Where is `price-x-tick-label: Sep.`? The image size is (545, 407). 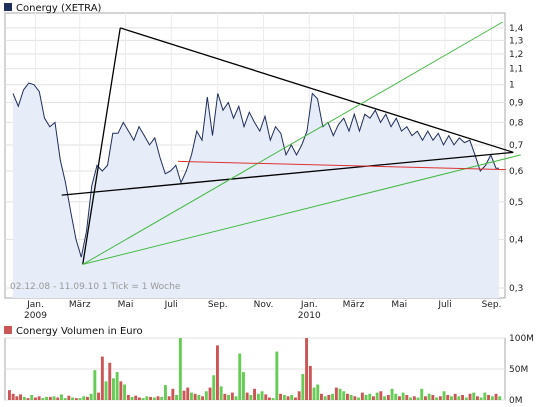
price-x-tick-label: Sep. is located at coordinates (492, 305).